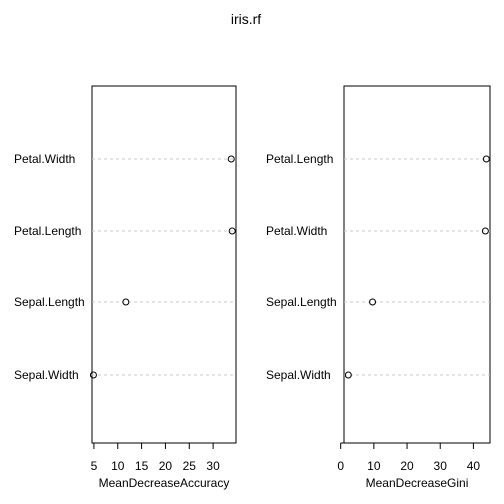 The height and width of the screenshot is (504, 504). Describe the element at coordinates (190, 466) in the screenshot. I see `x-tick-label: 25` at that location.